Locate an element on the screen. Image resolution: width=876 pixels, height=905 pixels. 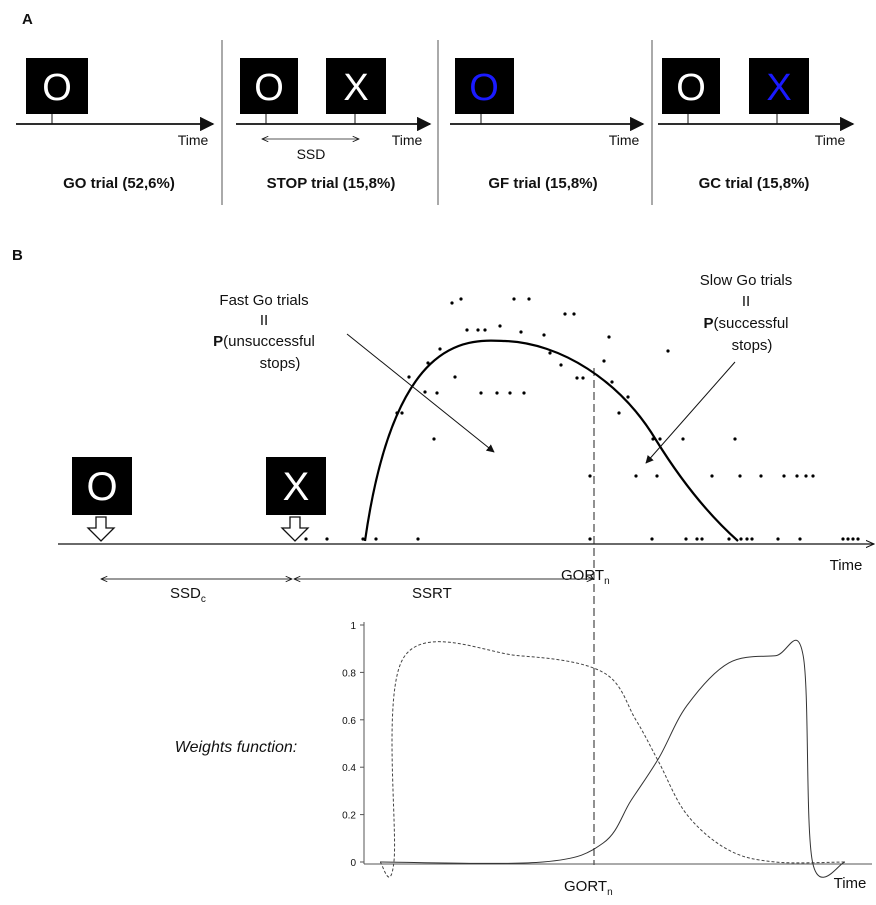
fast-go-line4: stops) is located at coordinates (280, 363).